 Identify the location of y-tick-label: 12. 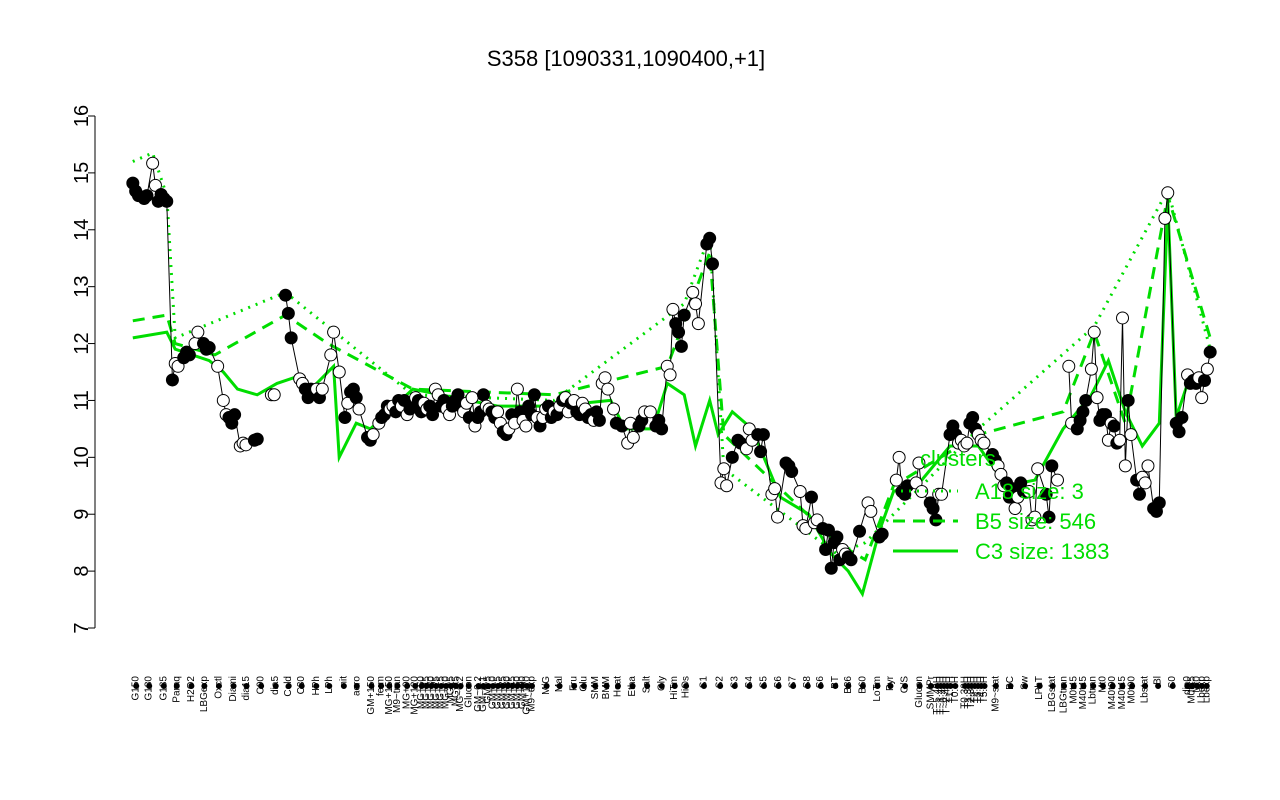
(82, 343).